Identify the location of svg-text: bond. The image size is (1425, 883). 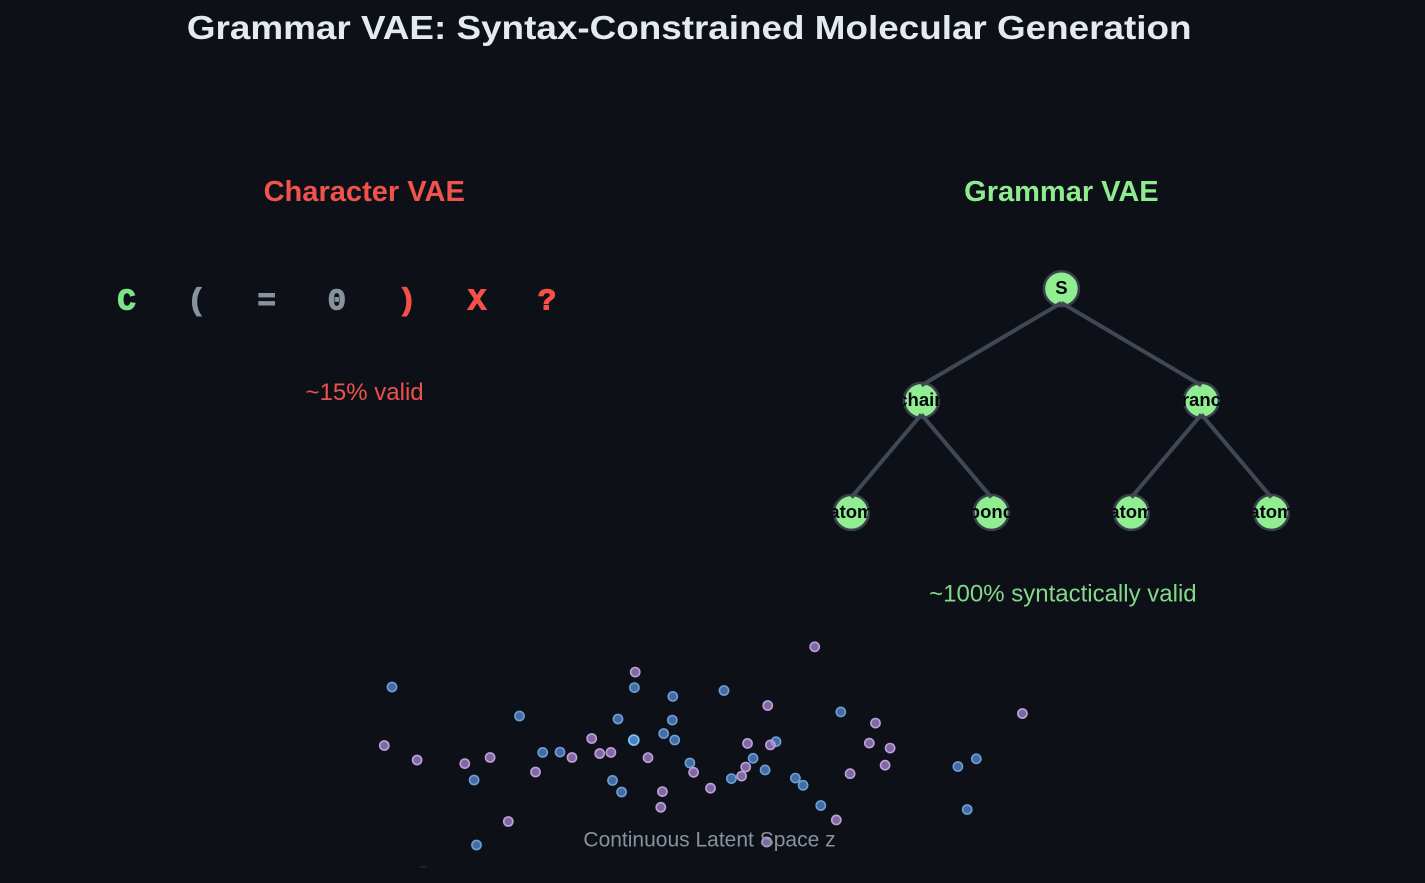
(991, 511).